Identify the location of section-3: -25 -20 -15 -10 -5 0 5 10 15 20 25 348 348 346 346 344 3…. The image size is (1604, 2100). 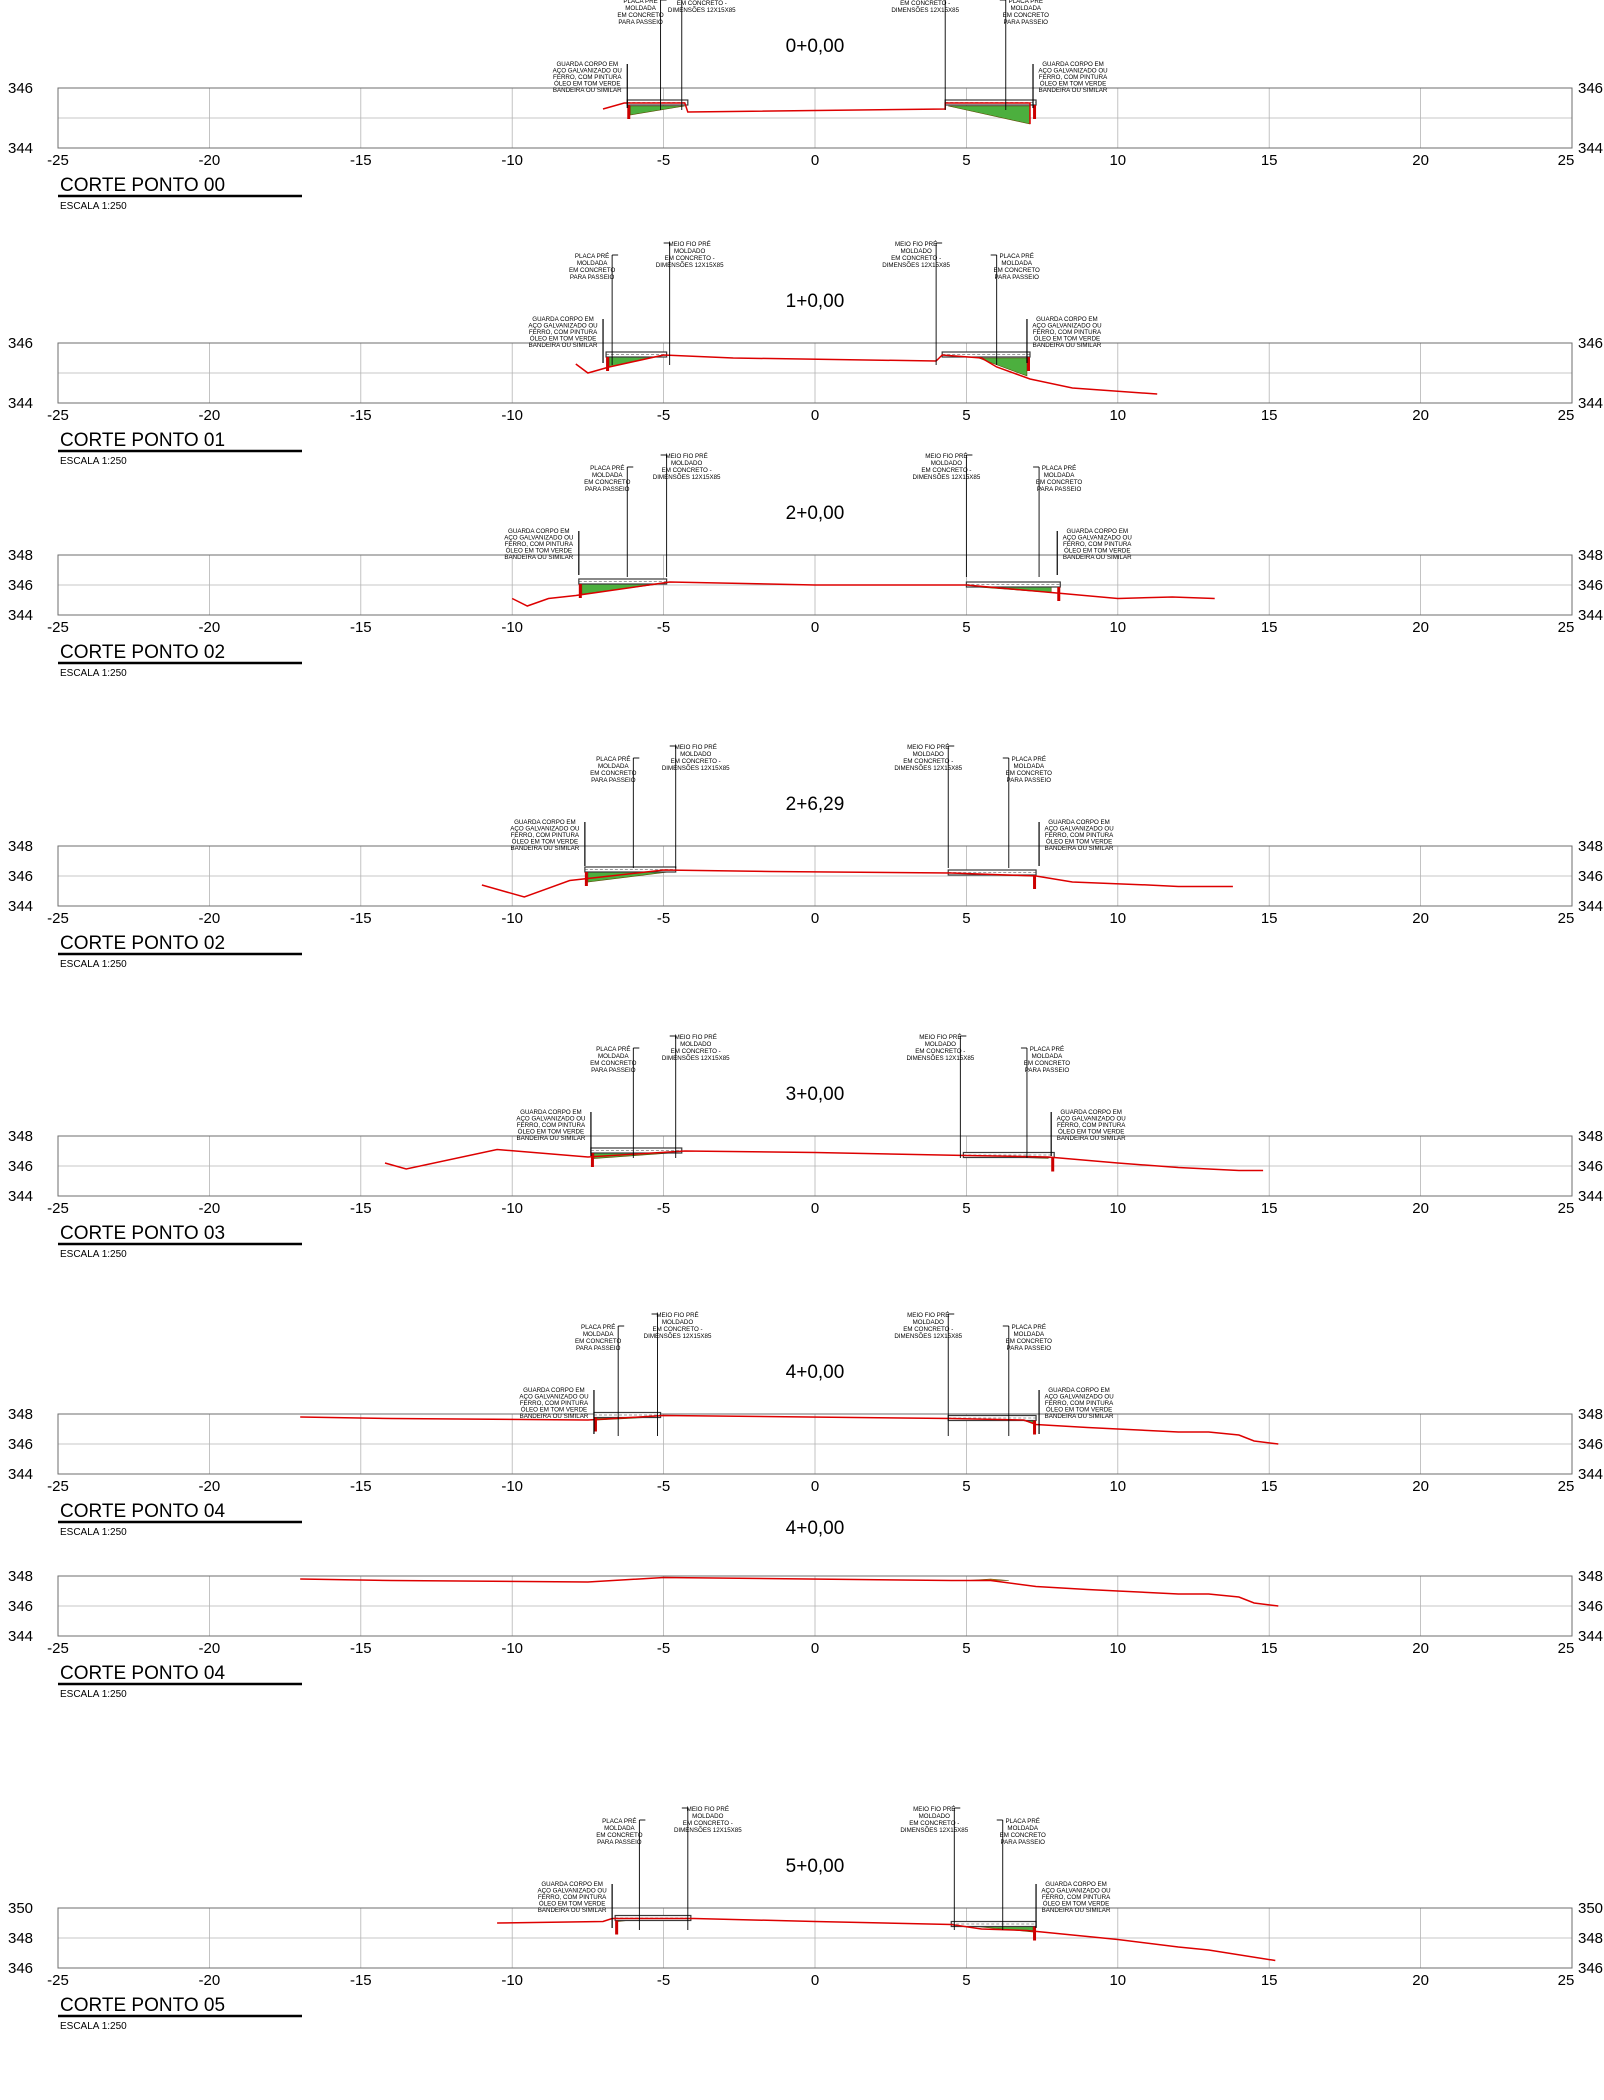
(805, 857).